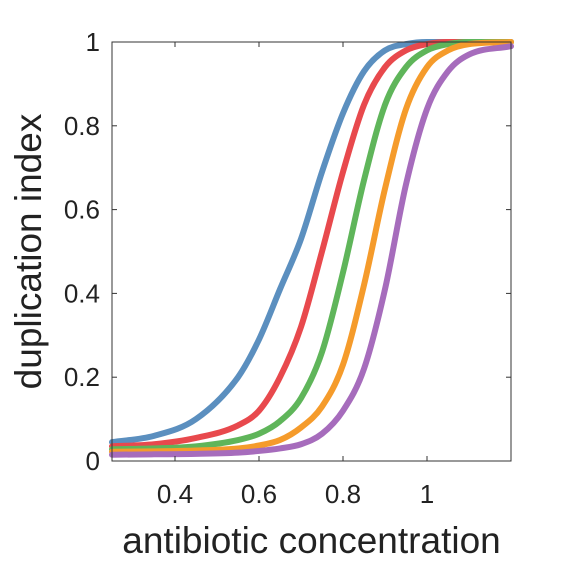  I want to click on y-tick-label-2: 0.2, so click(82, 377).